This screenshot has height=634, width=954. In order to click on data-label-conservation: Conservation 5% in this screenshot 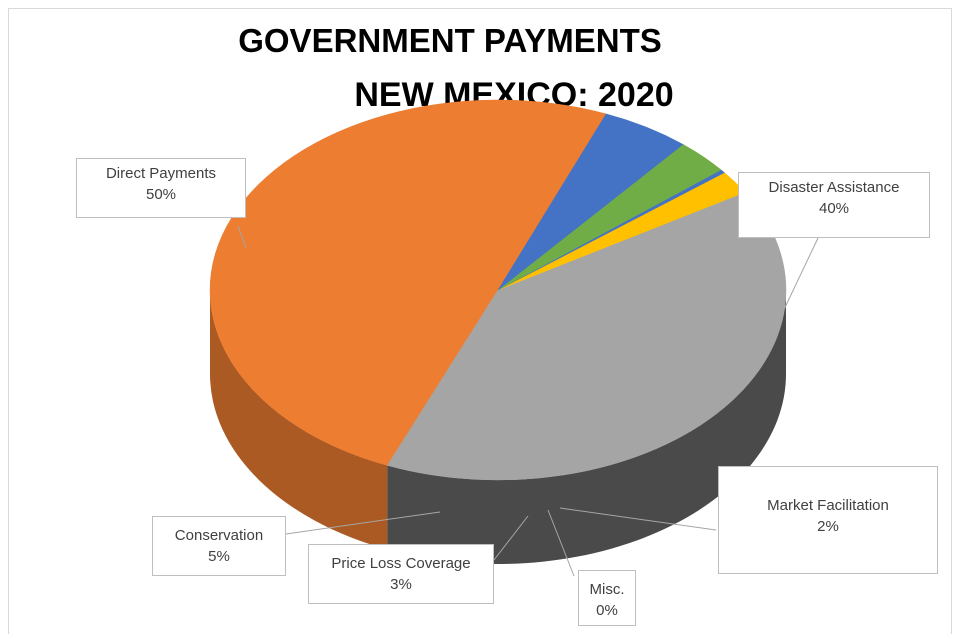, I will do `click(219, 546)`.